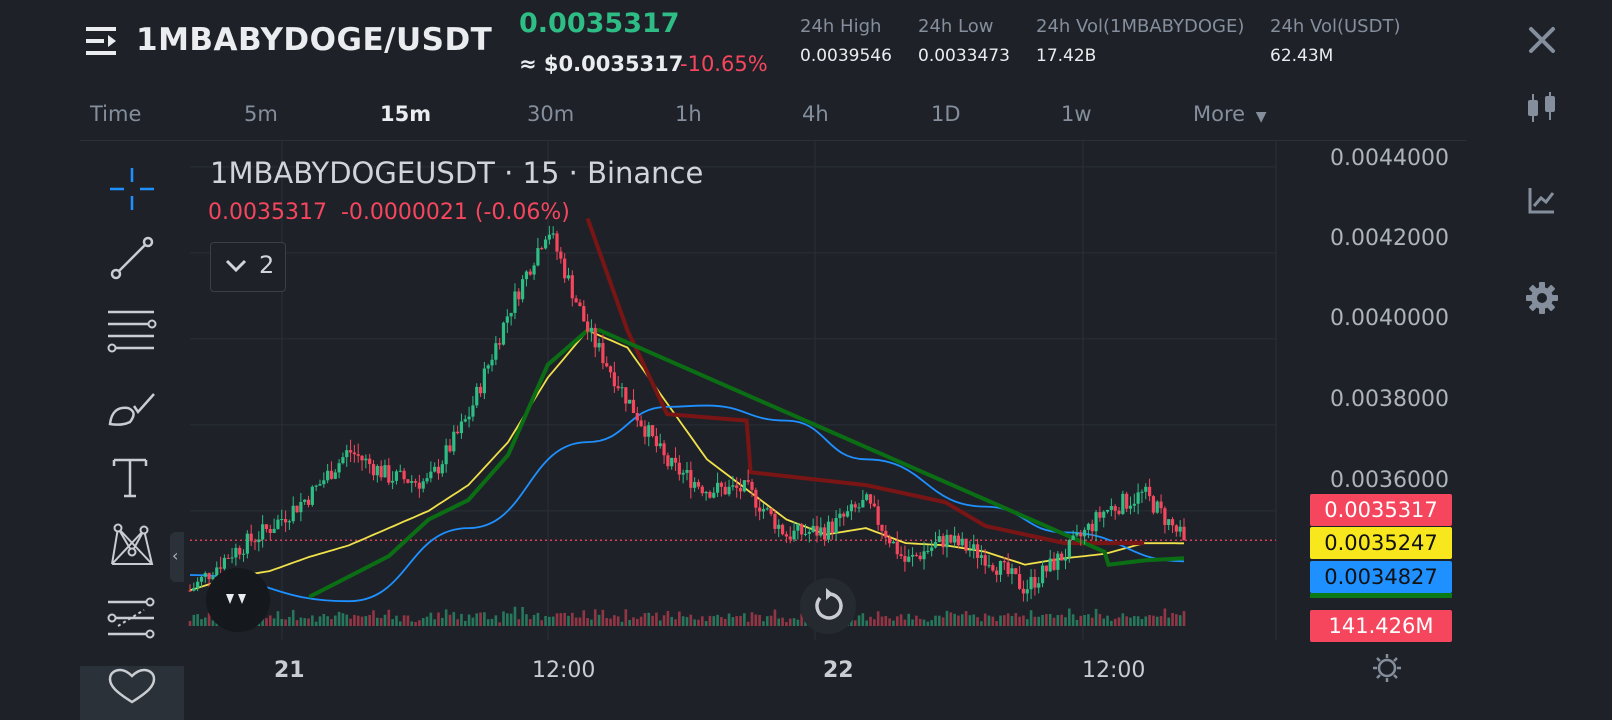  I want to click on chart-line-icon, so click(1542, 200).